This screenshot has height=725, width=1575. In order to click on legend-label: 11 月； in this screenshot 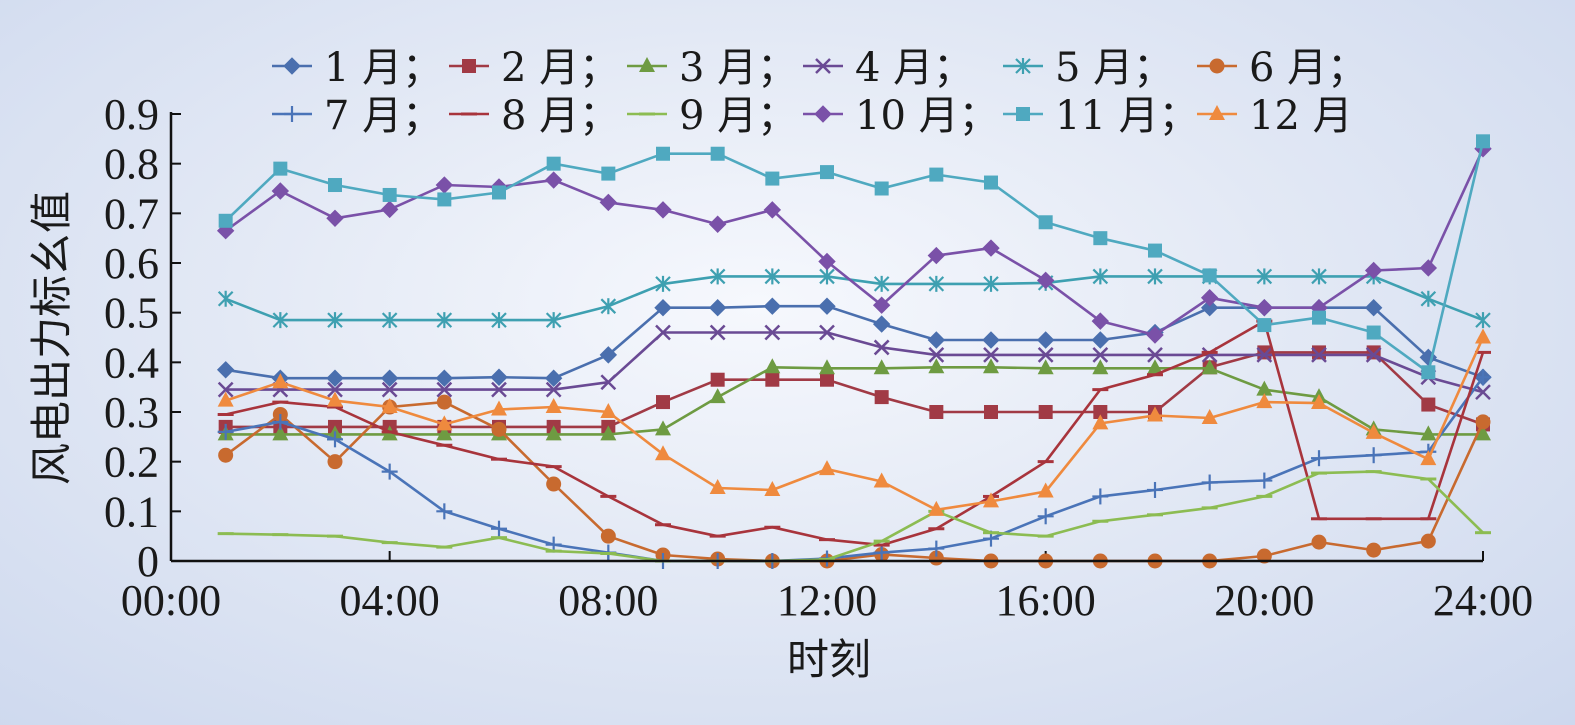, I will do `click(1127, 116)`.